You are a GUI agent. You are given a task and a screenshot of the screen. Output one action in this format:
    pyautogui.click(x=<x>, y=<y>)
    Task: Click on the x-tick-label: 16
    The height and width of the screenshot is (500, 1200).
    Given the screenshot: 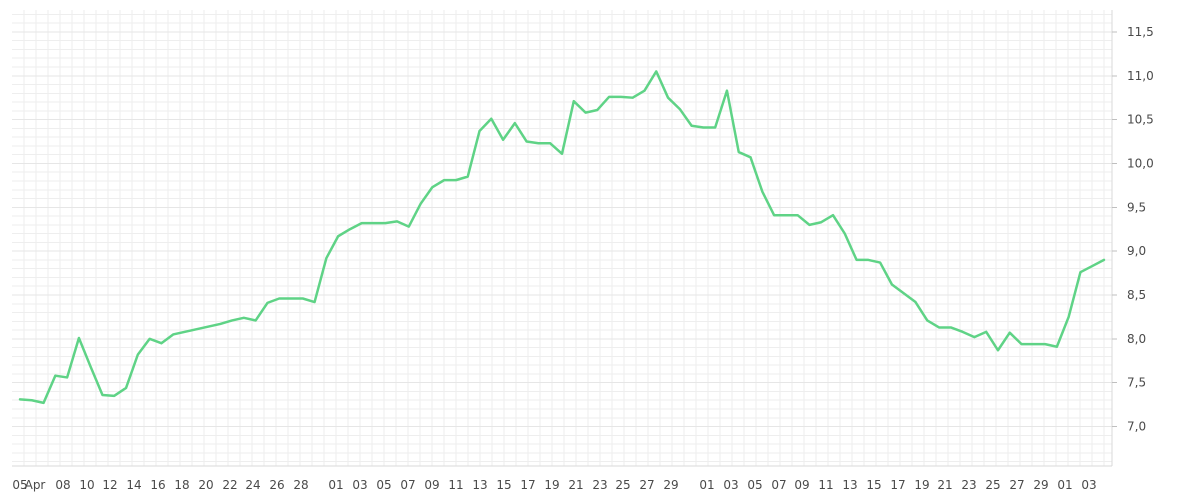 What is the action you would take?
    pyautogui.click(x=157, y=485)
    